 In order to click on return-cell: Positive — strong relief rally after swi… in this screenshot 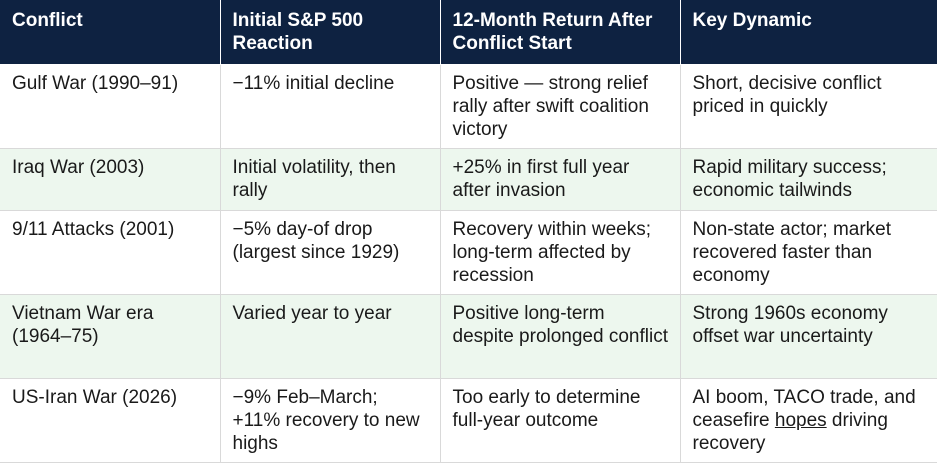, I will do `click(560, 106)`.